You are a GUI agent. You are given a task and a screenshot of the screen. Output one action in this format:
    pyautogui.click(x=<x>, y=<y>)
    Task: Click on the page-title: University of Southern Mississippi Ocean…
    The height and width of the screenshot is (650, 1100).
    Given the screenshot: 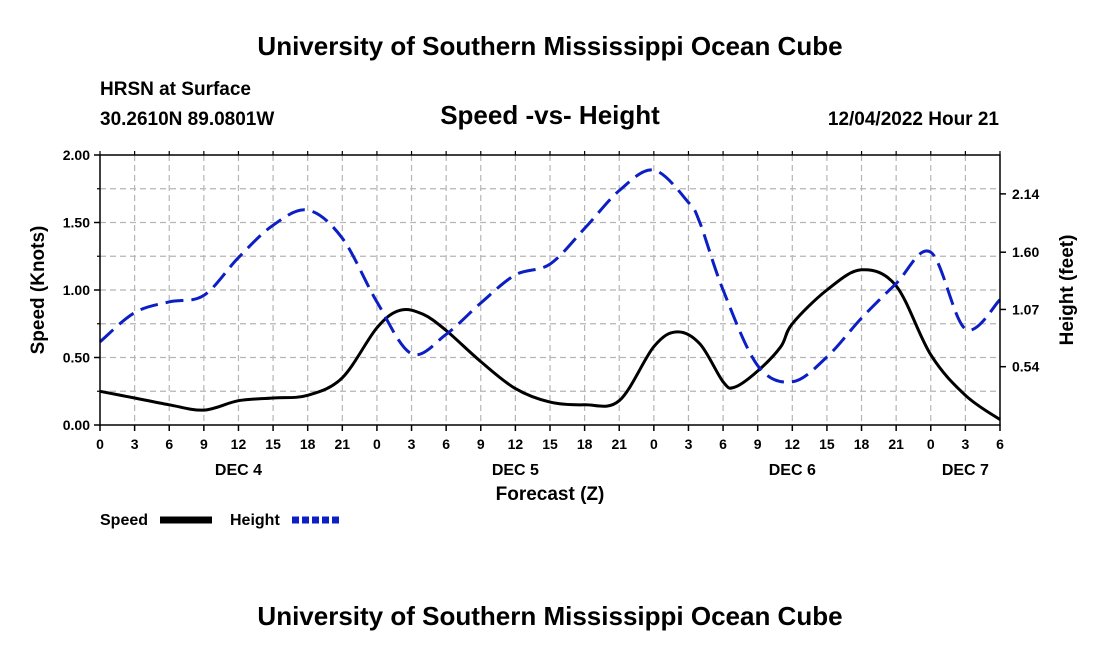 What is the action you would take?
    pyautogui.click(x=549, y=46)
    